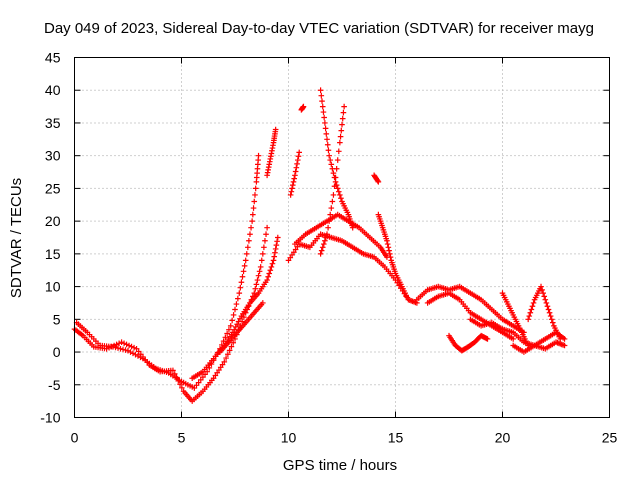  Describe the element at coordinates (53, 58) in the screenshot. I see `y-tick-label: 45` at that location.